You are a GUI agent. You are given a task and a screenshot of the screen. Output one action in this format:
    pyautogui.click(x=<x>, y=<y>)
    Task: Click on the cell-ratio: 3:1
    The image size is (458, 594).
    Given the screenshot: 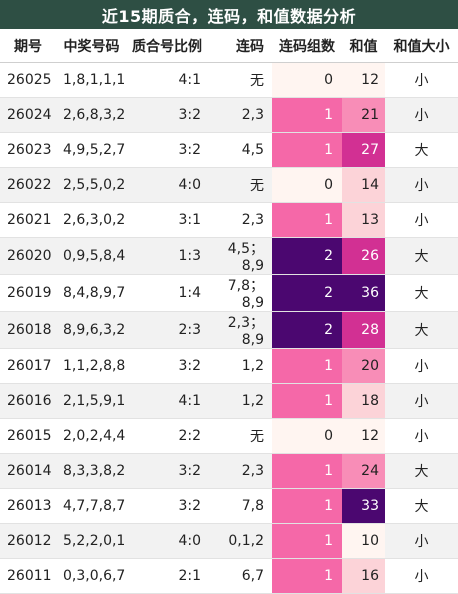 What is the action you would take?
    pyautogui.click(x=167, y=220)
    